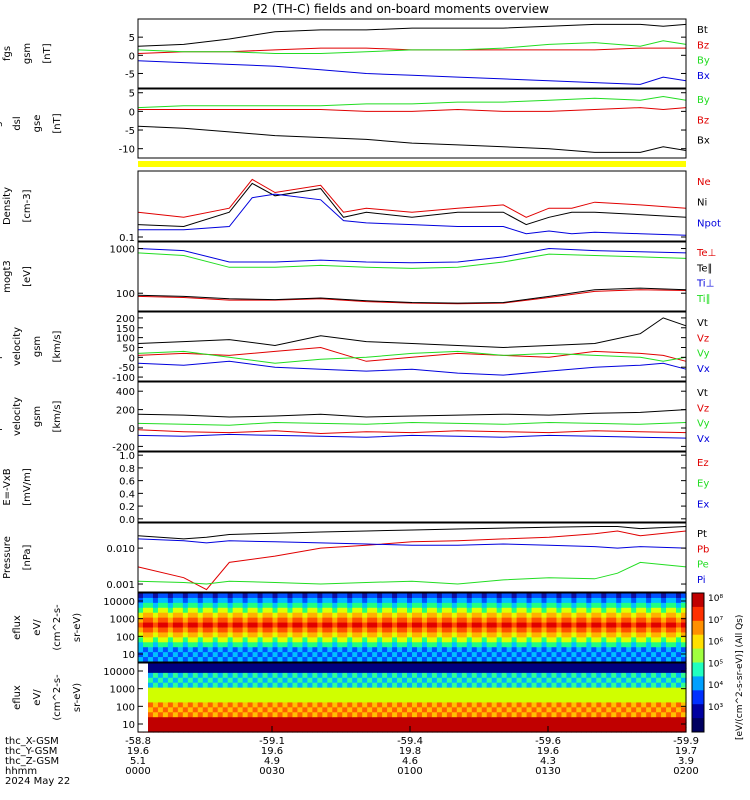  I want to click on legend-Vz: Vz, so click(703, 408).